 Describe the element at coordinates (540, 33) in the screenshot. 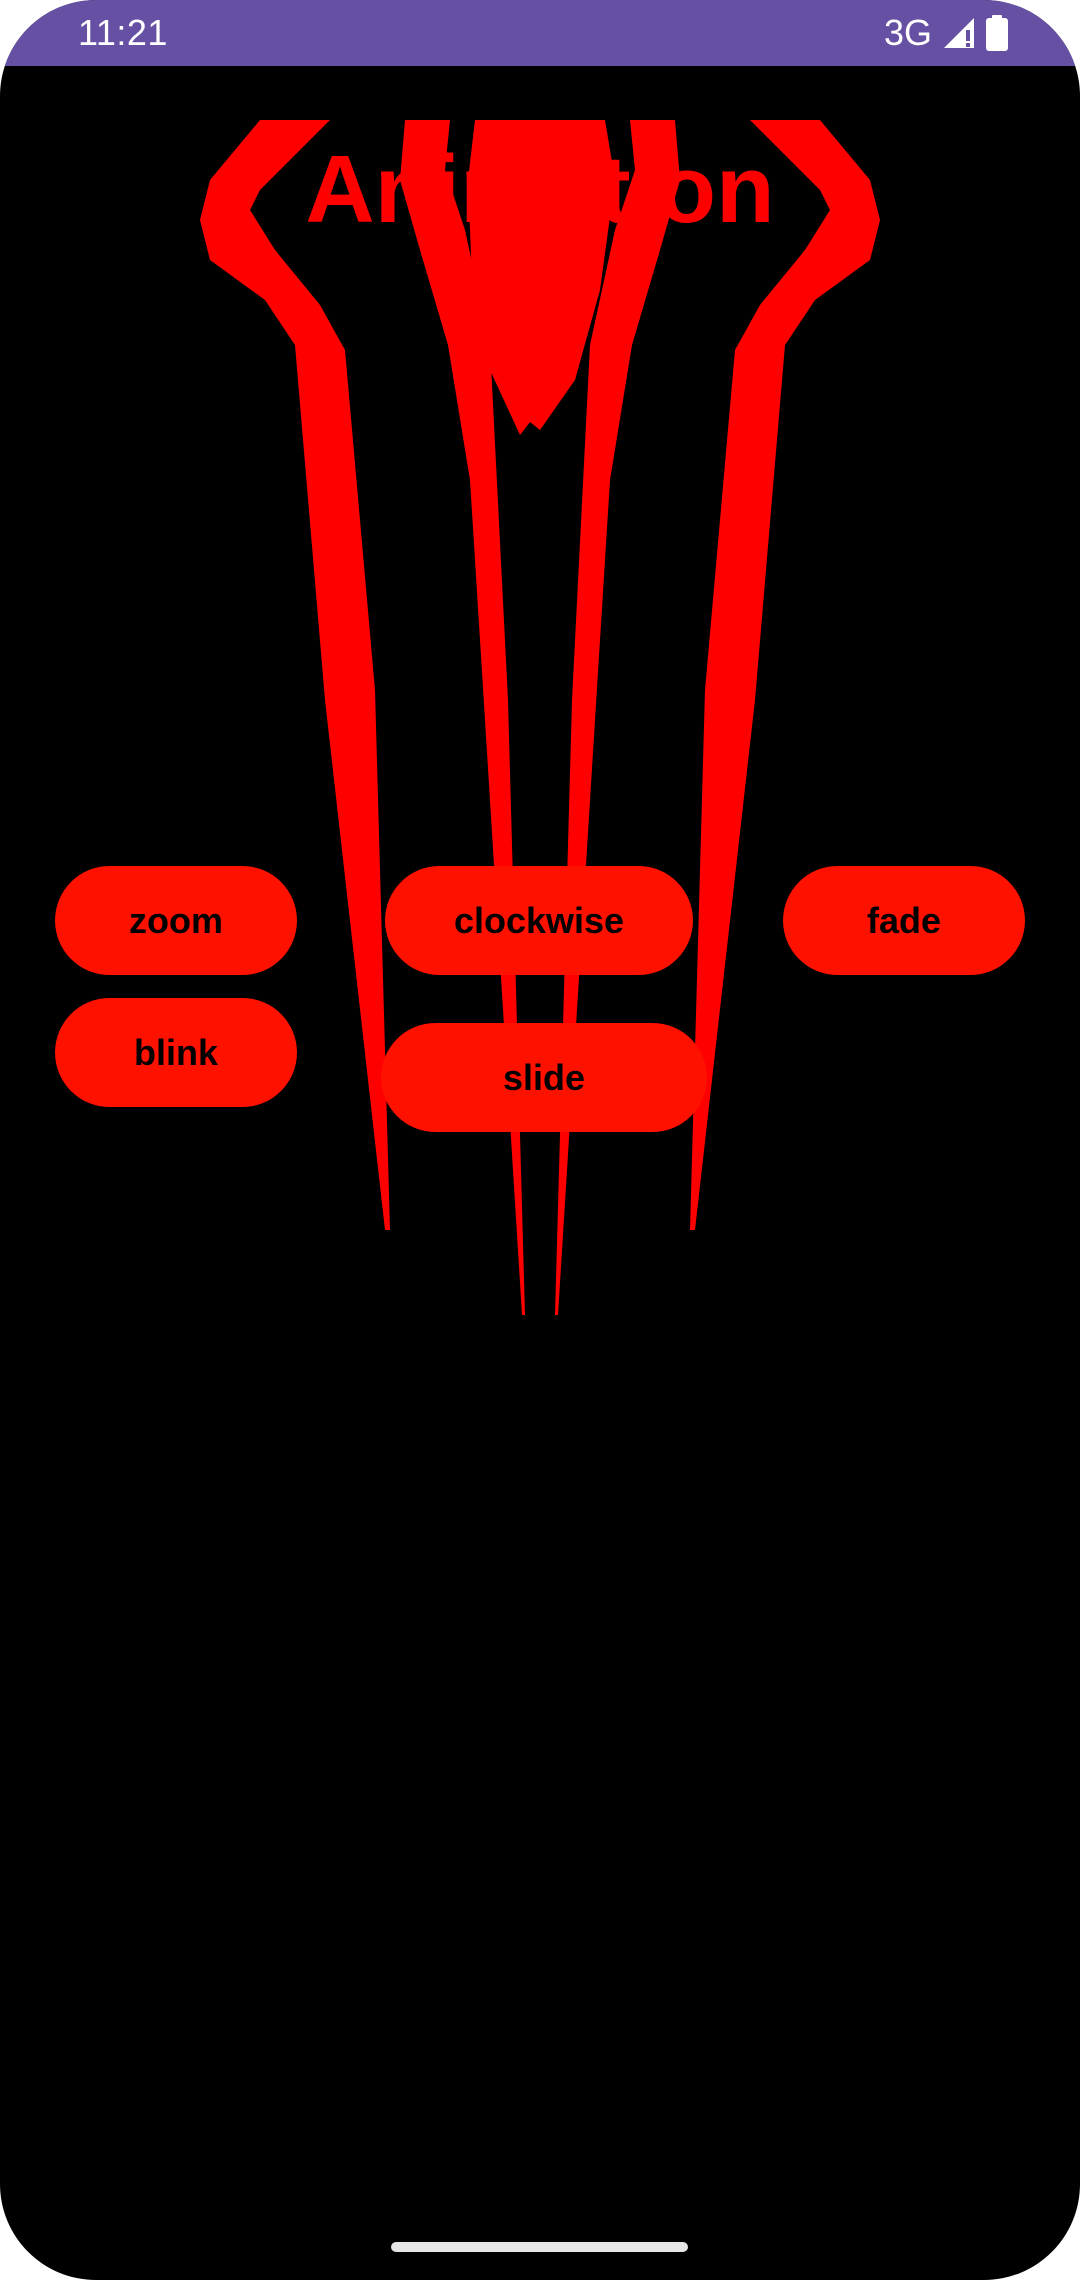

I see `status-bar: 11:21 3G` at that location.